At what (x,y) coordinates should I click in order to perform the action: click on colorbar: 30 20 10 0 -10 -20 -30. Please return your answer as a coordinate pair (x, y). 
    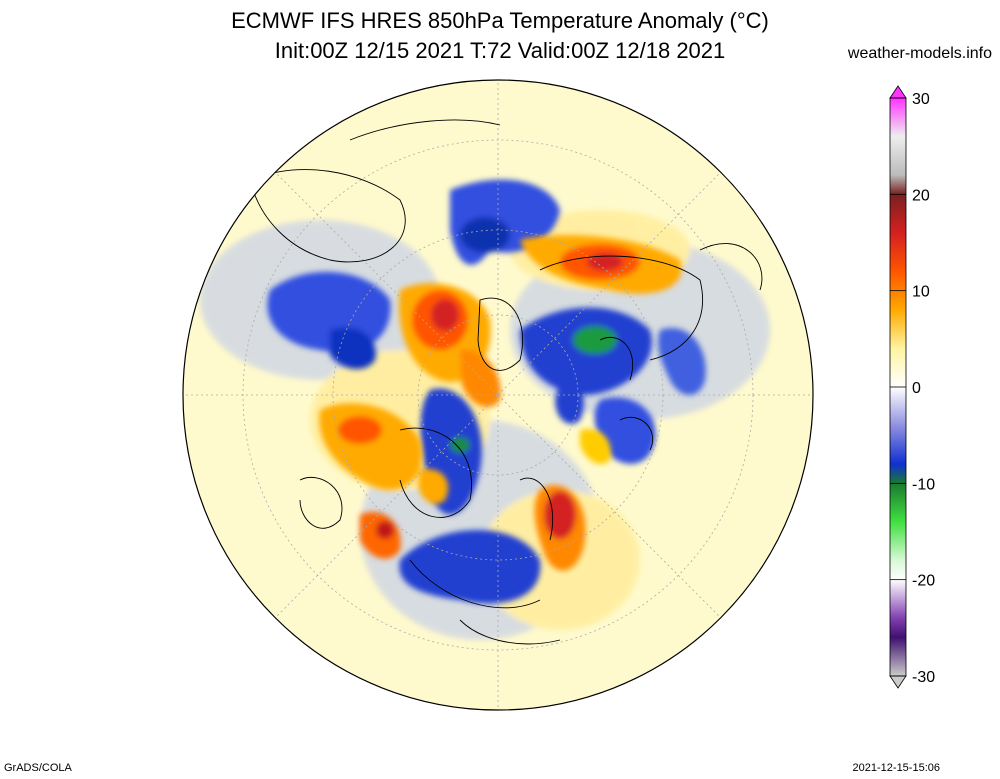
    Looking at the image, I should click on (912, 387).